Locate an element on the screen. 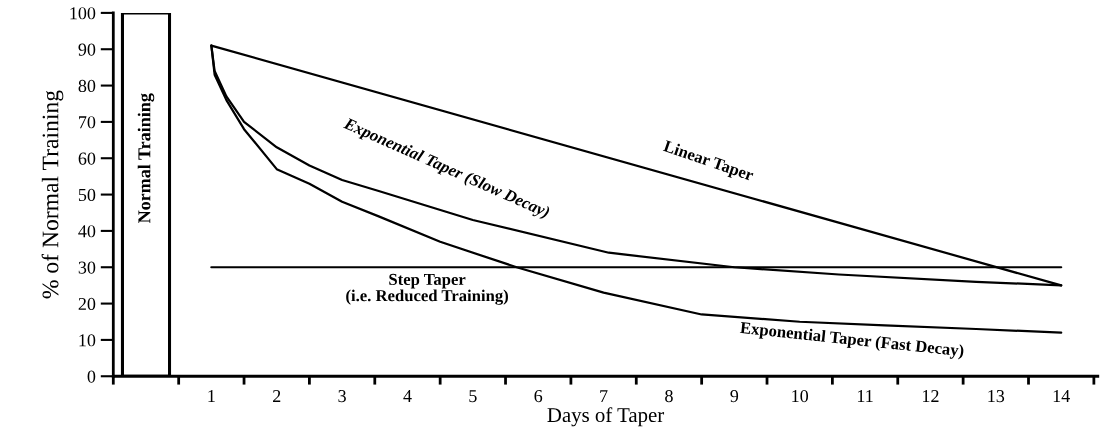 The image size is (1100, 430). x-tick-label: 14 is located at coordinates (1061, 396).